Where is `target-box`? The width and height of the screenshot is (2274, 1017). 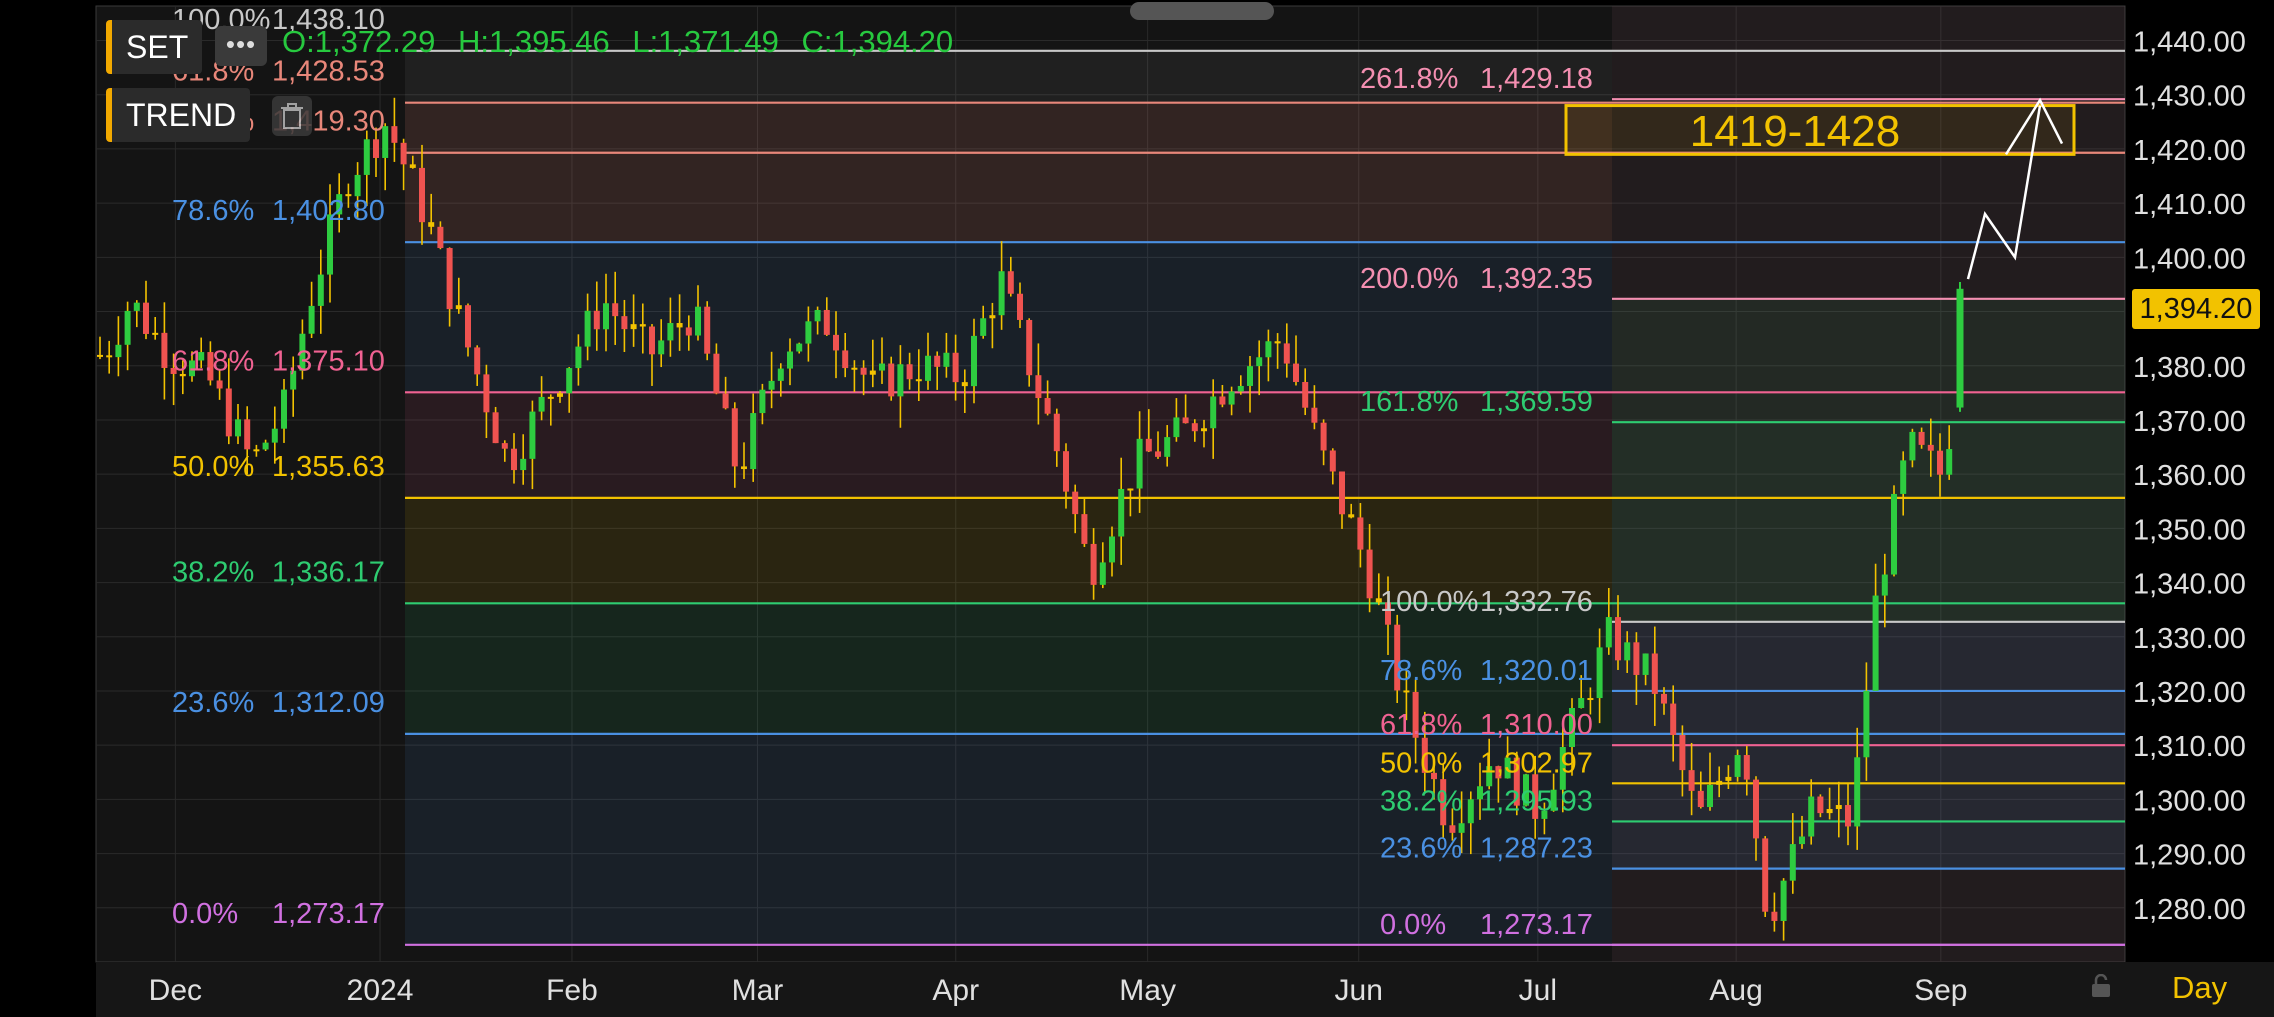
target-box is located at coordinates (1820, 130).